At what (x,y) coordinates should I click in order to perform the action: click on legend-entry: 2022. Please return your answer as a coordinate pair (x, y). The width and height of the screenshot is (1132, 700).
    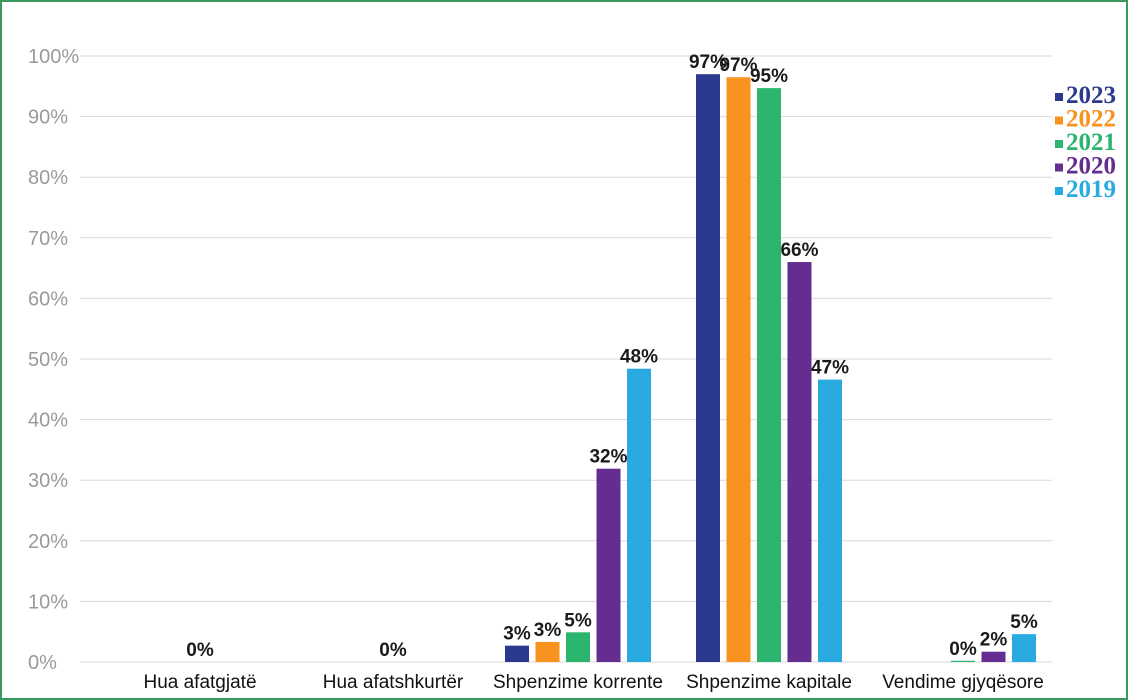
    Looking at the image, I should click on (1091, 119).